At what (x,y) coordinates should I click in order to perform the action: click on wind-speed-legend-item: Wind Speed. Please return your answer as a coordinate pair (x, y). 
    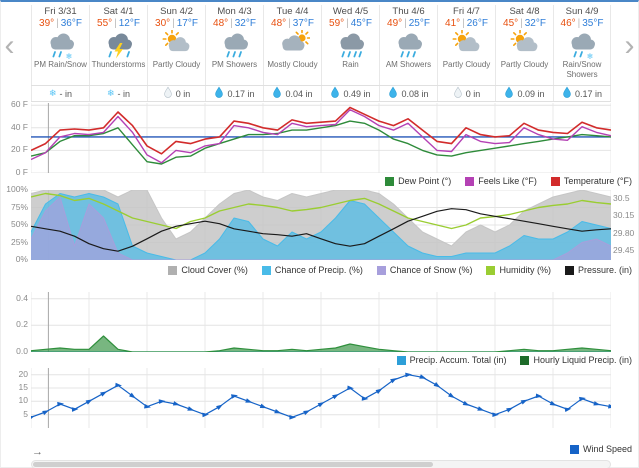
    Looking at the image, I should click on (600, 449).